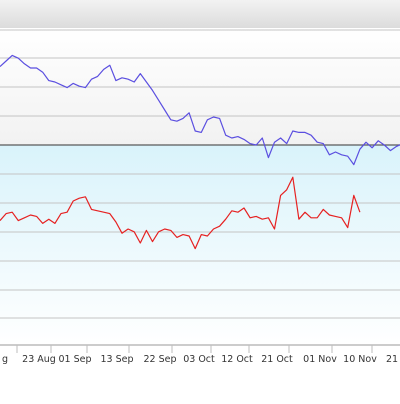 The width and height of the screenshot is (400, 404). What do you see at coordinates (320, 359) in the screenshot?
I see `x-tick-label: 01 Nov` at bounding box center [320, 359].